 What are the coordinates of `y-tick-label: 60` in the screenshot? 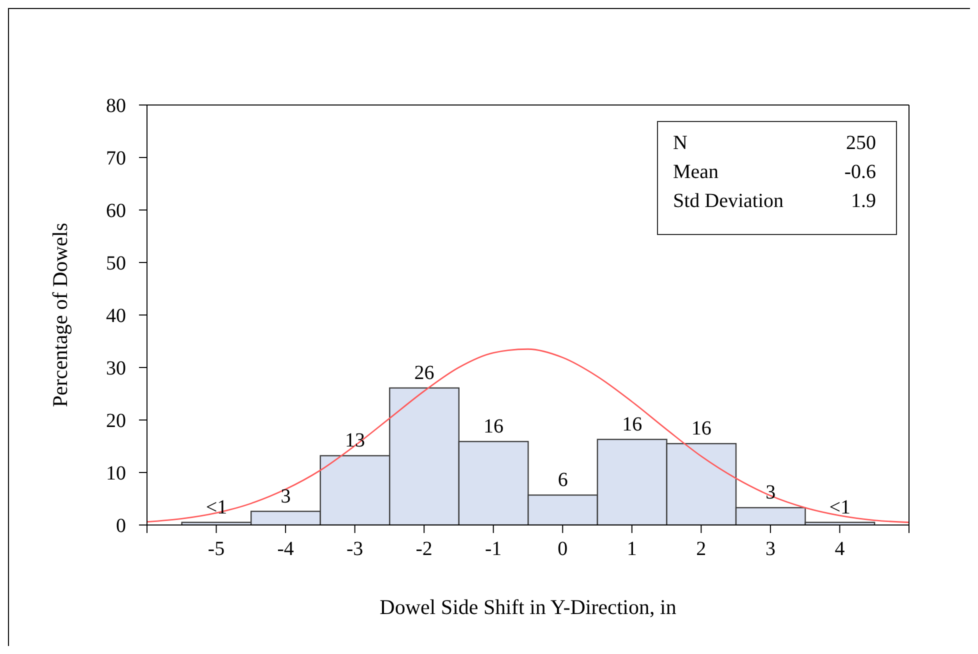 It's located at (116, 211).